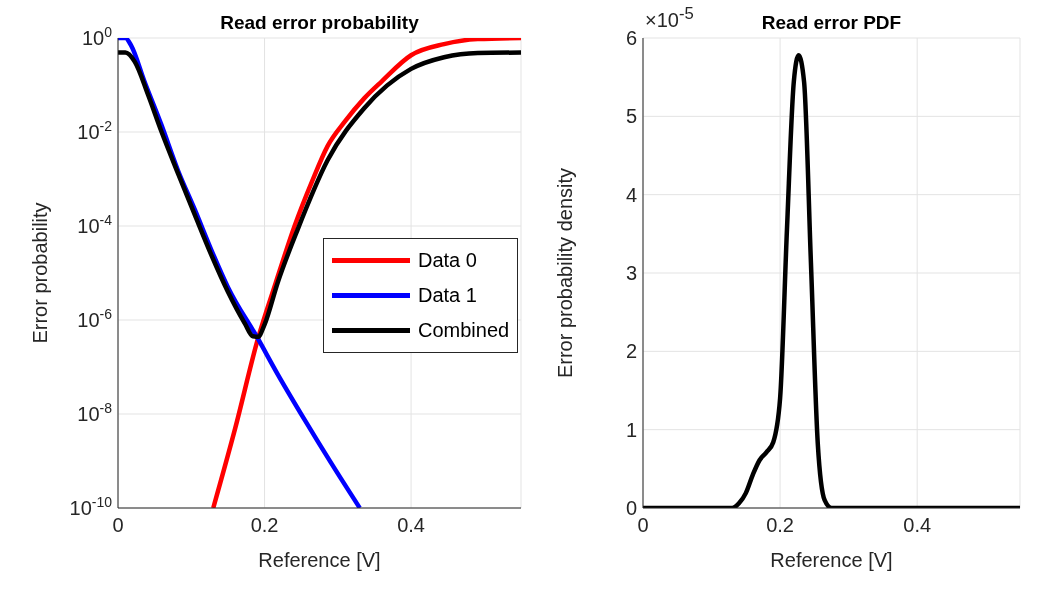 Image resolution: width=1045 pixels, height=601 pixels. What do you see at coordinates (631, 194) in the screenshot?
I see `y-tick-label: 4` at bounding box center [631, 194].